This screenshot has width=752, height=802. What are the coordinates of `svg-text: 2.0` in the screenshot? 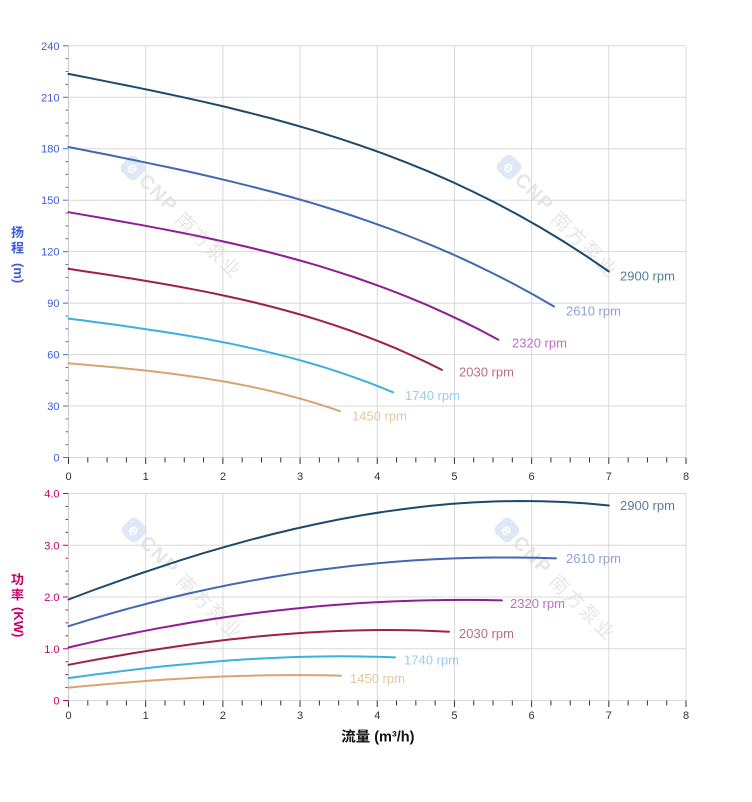 It's located at (51, 598).